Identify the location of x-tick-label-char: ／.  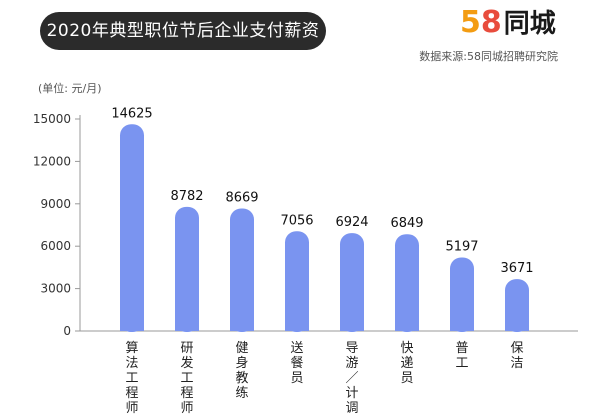
(351, 378).